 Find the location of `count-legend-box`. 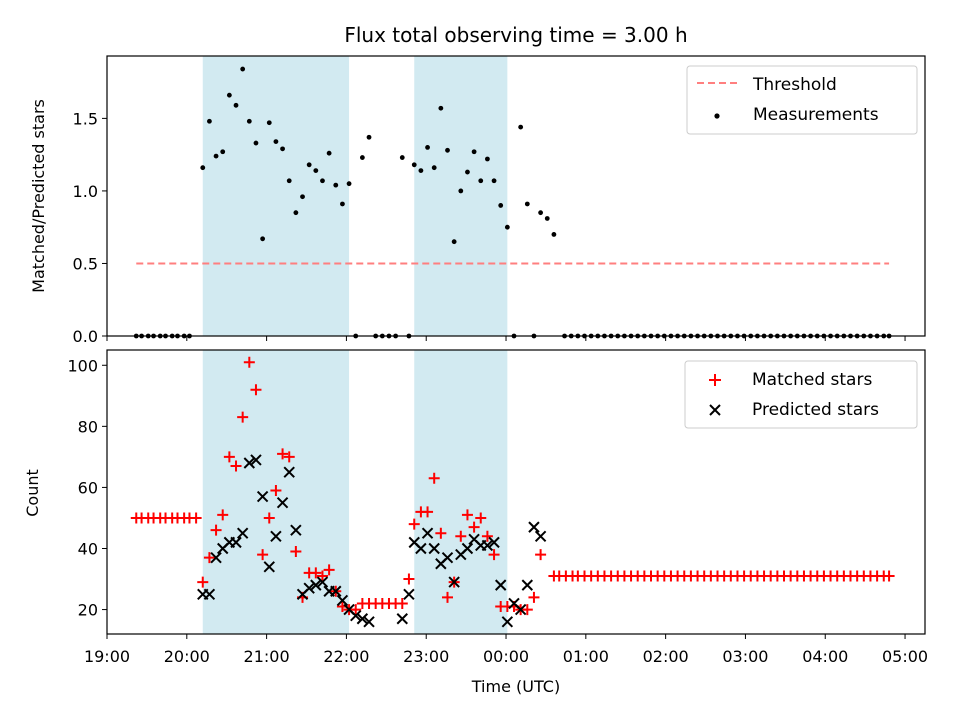

count-legend-box is located at coordinates (801, 394).